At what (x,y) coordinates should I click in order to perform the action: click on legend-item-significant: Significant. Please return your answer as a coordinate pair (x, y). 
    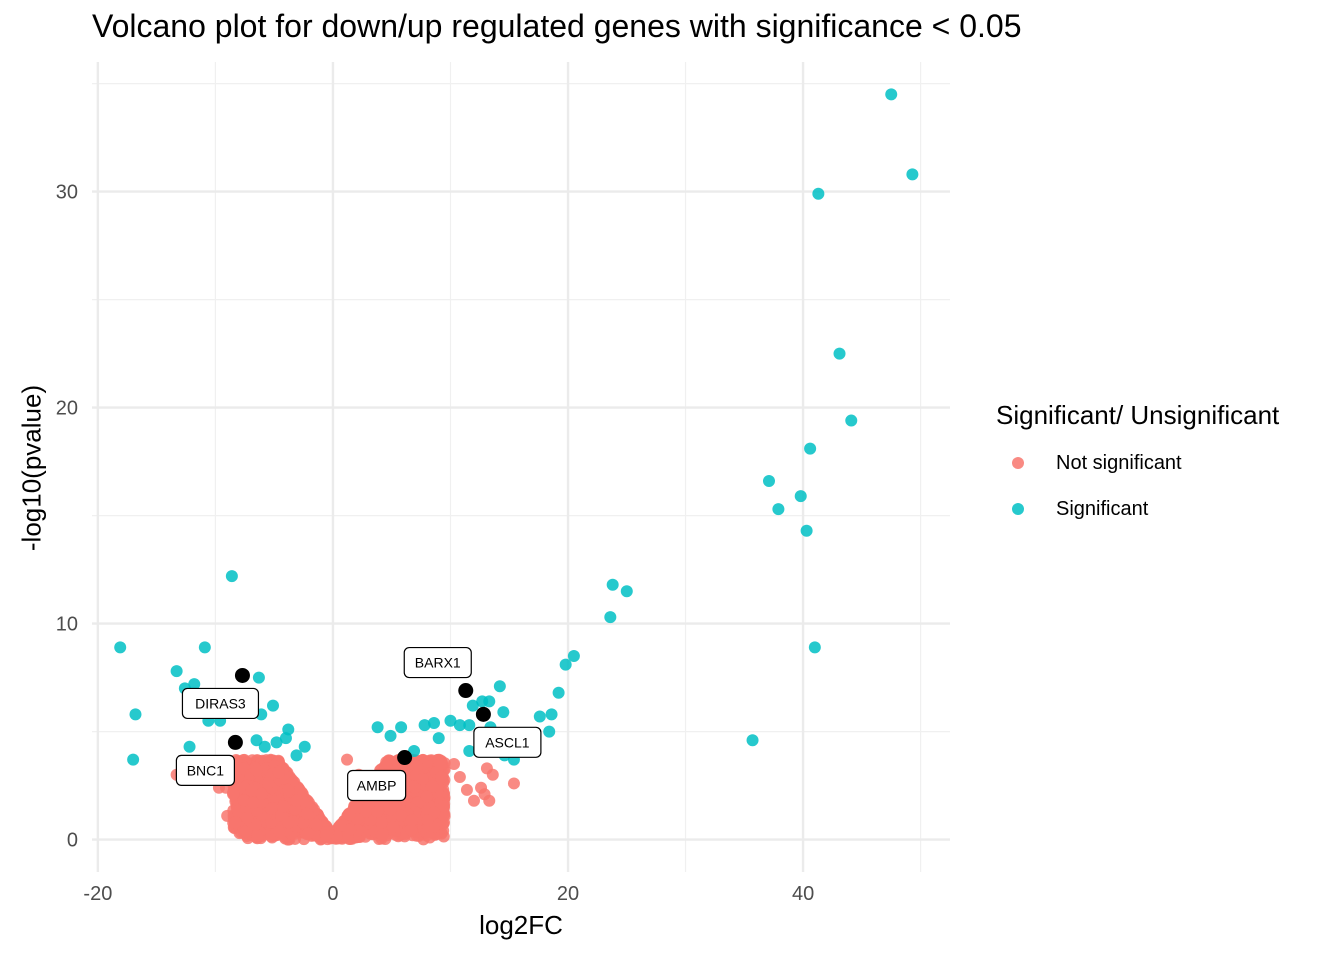
    Looking at the image, I should click on (1137, 509).